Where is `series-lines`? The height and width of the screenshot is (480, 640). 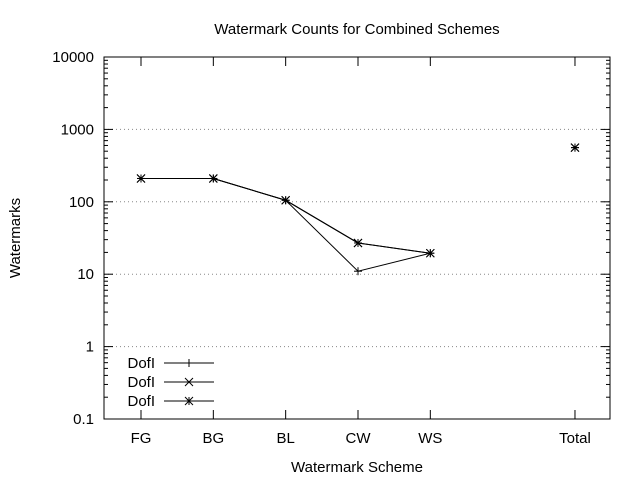 series-lines is located at coordinates (286, 224).